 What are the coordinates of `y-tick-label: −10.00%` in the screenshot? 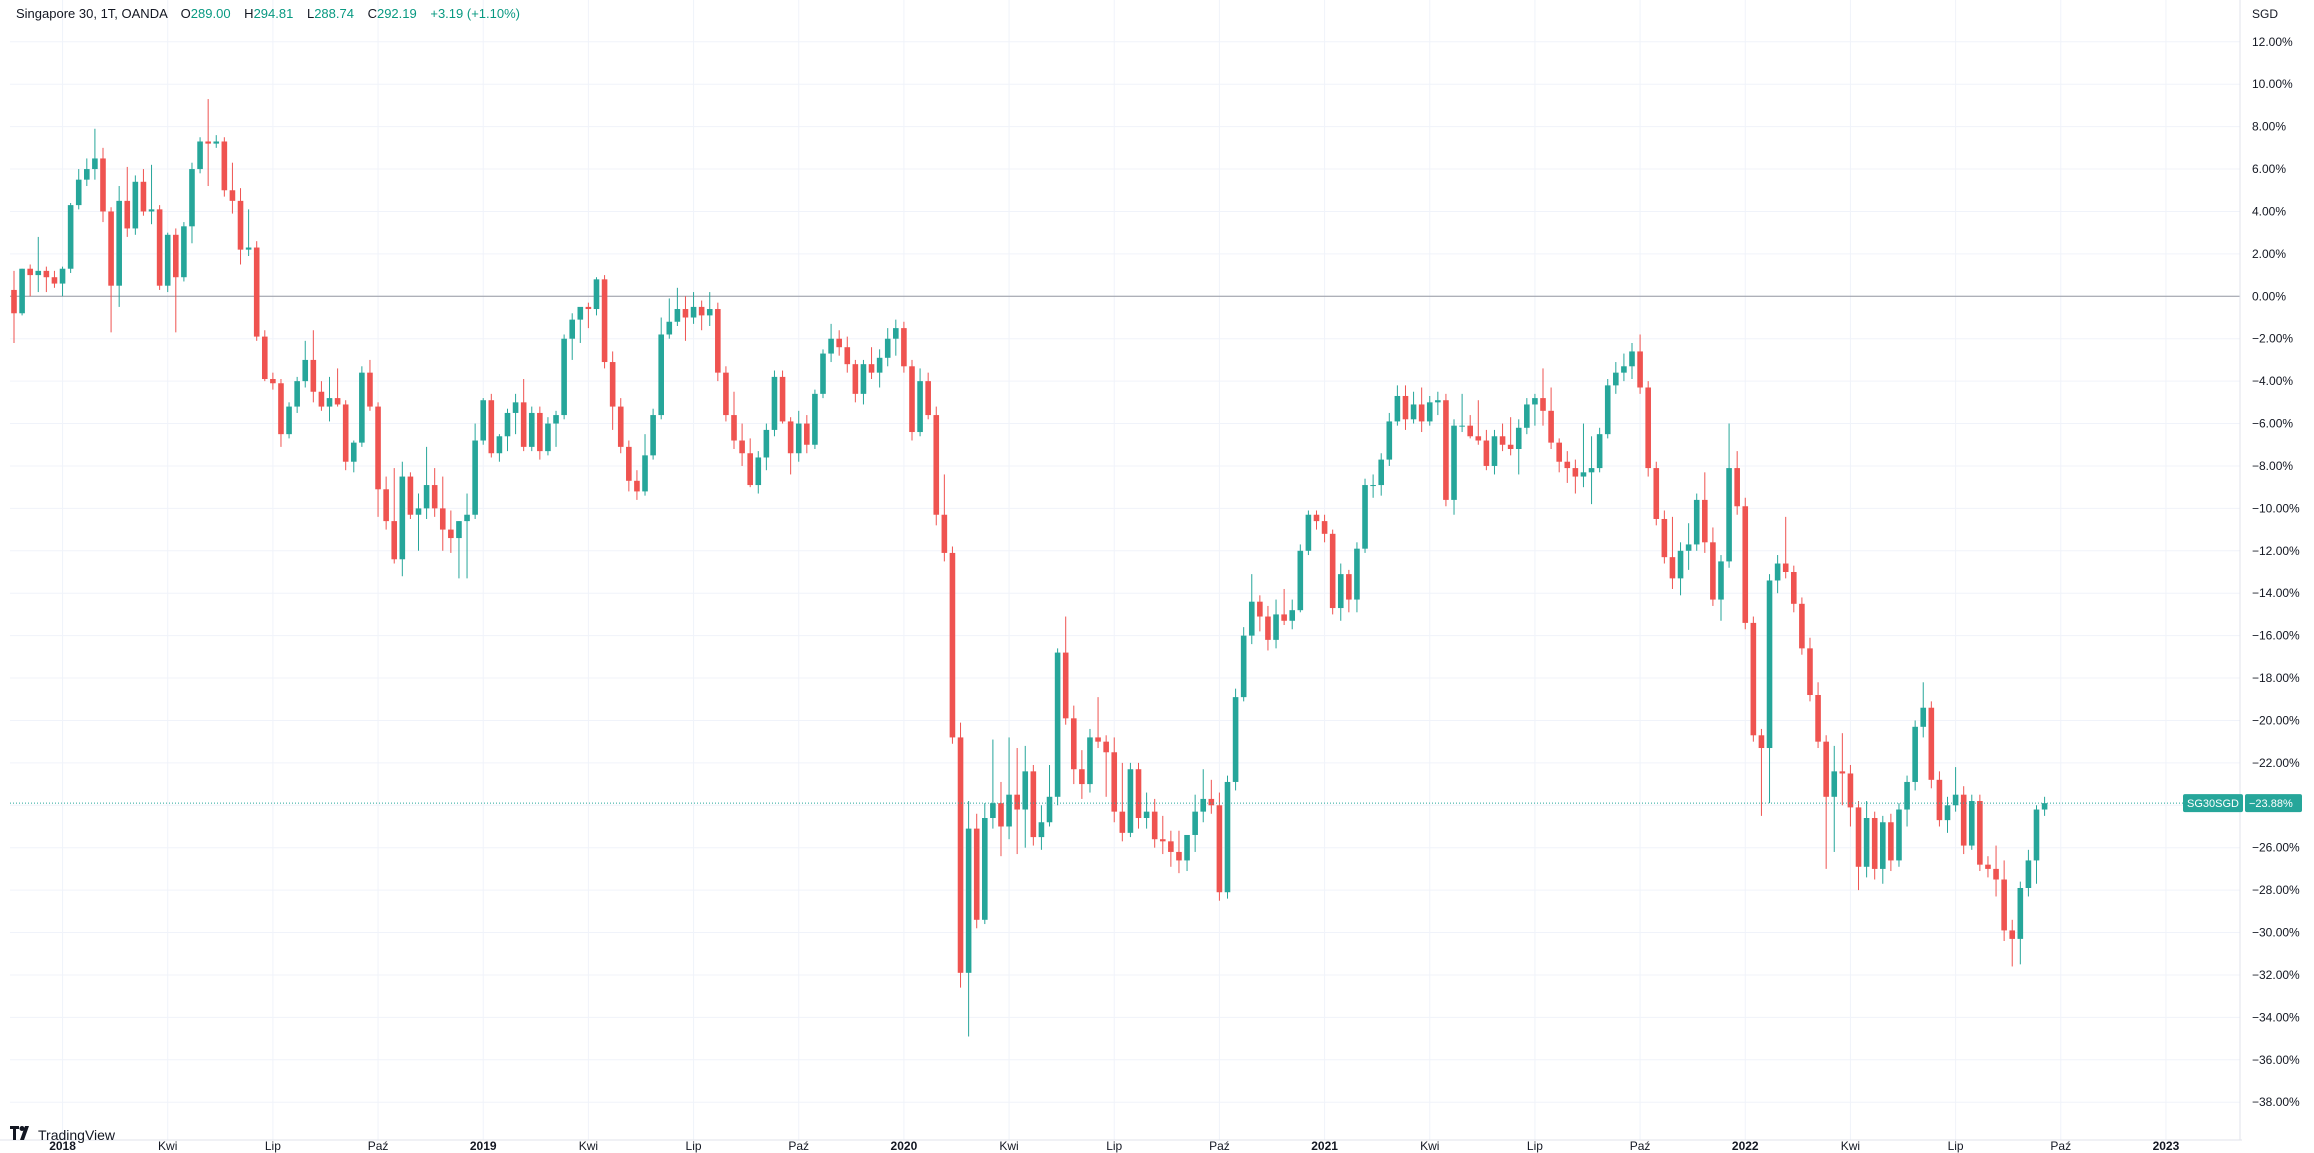 It's located at (2276, 508).